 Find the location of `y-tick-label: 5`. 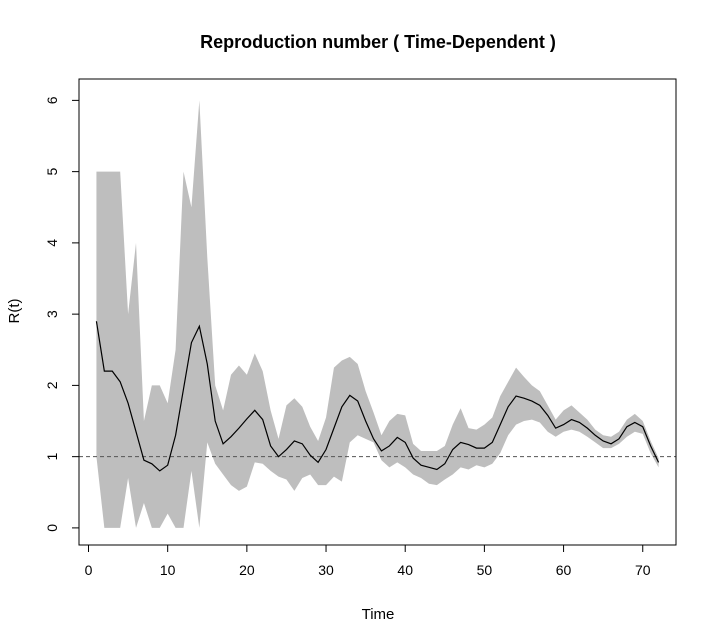

y-tick-label: 5 is located at coordinates (52, 172).